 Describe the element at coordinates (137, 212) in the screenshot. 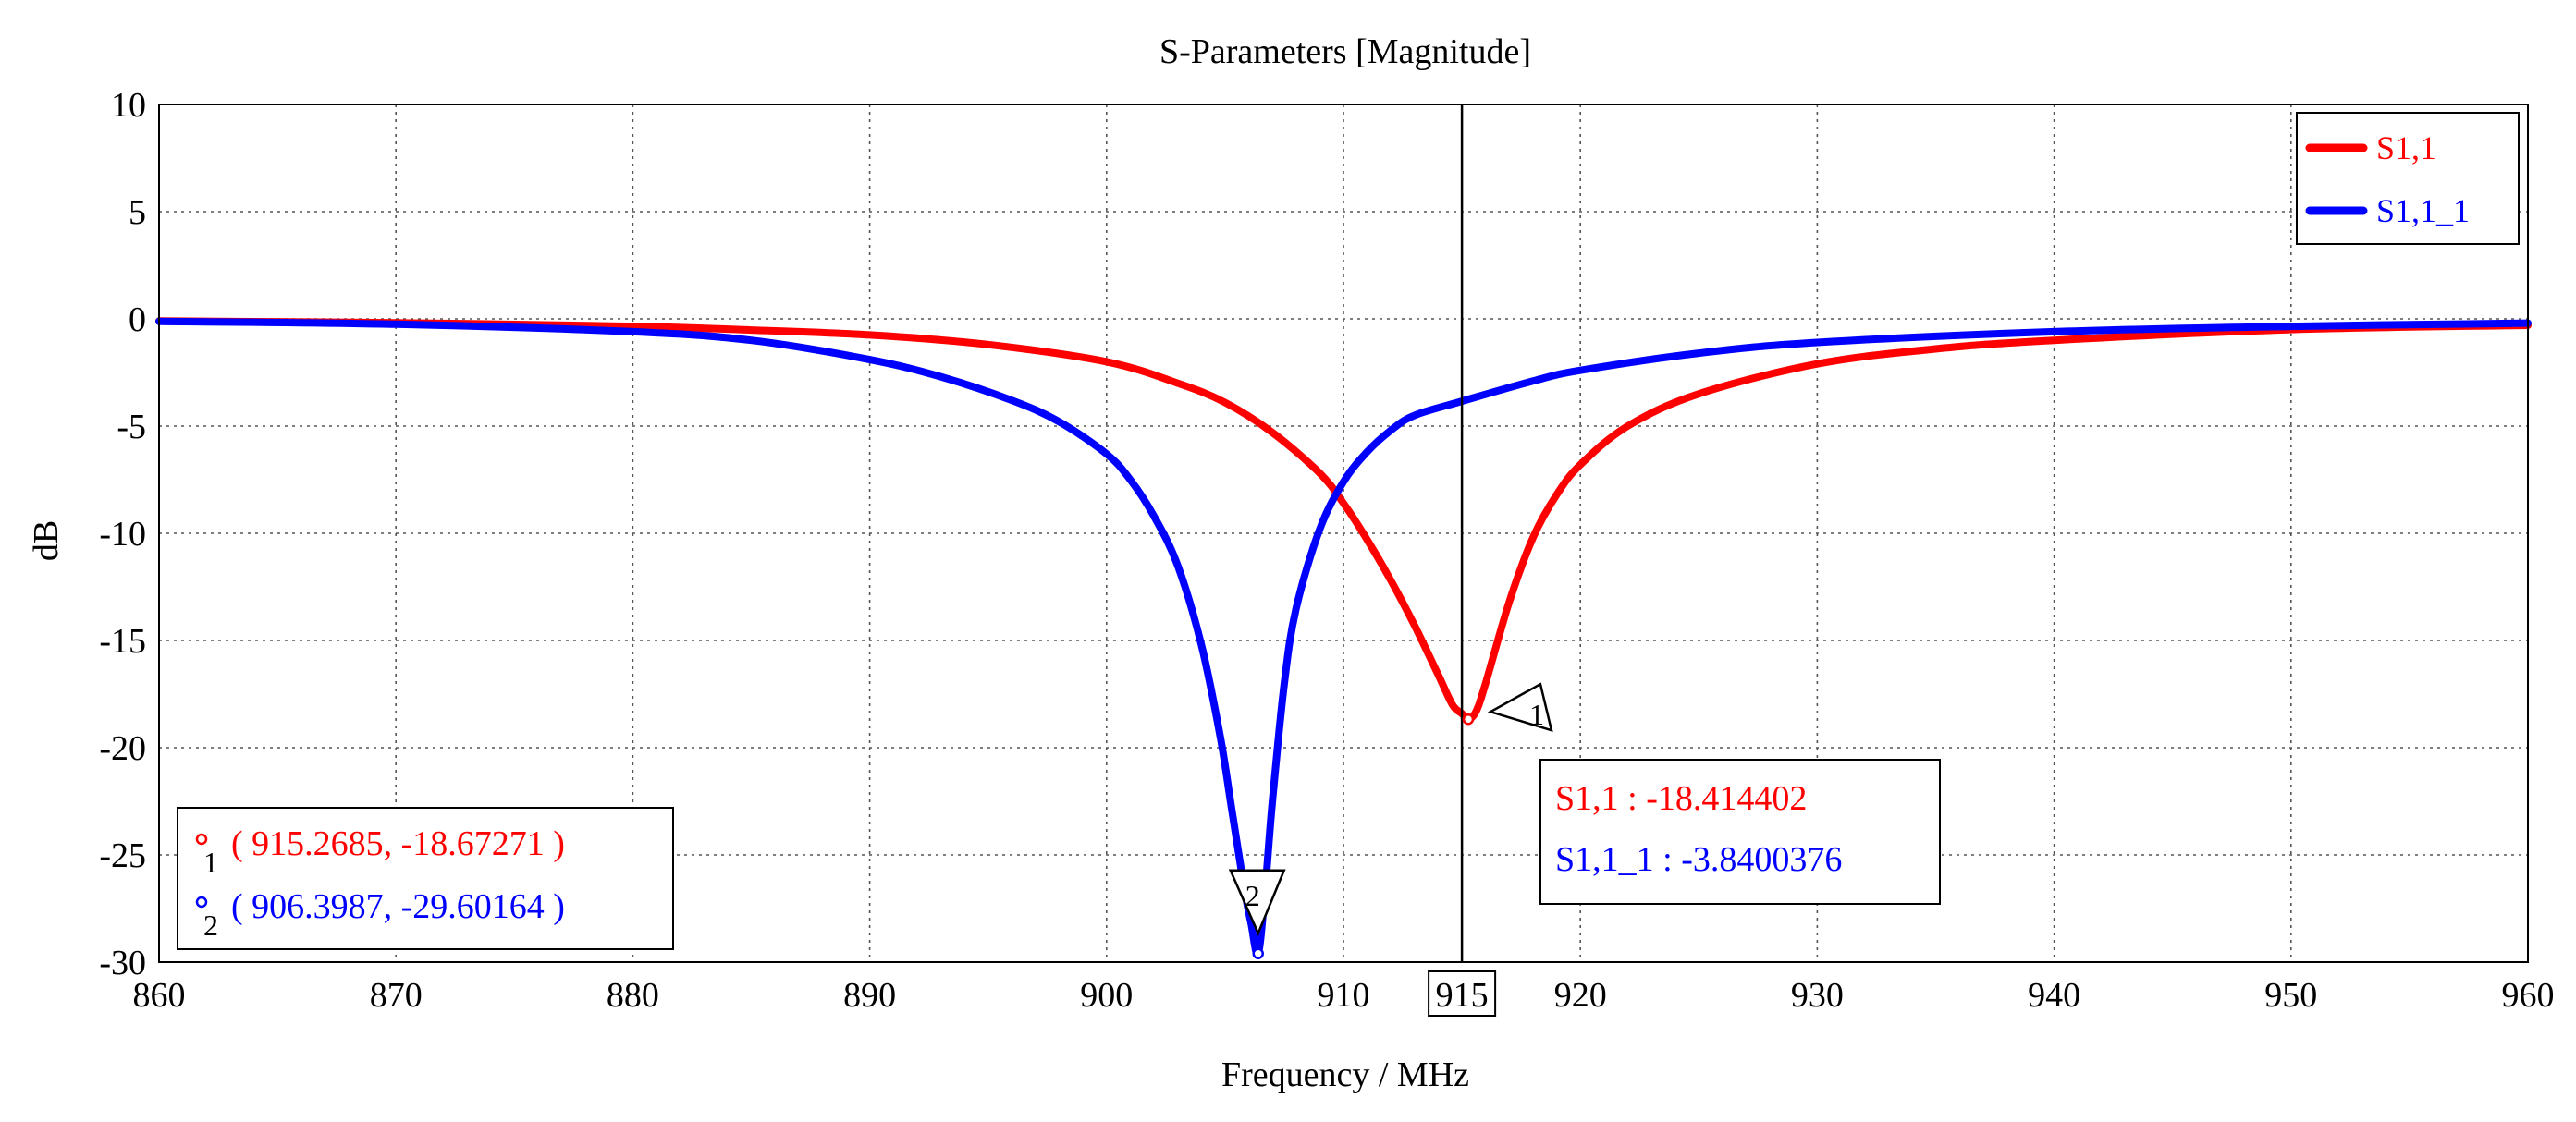

I see `y-tick-label: 5` at that location.